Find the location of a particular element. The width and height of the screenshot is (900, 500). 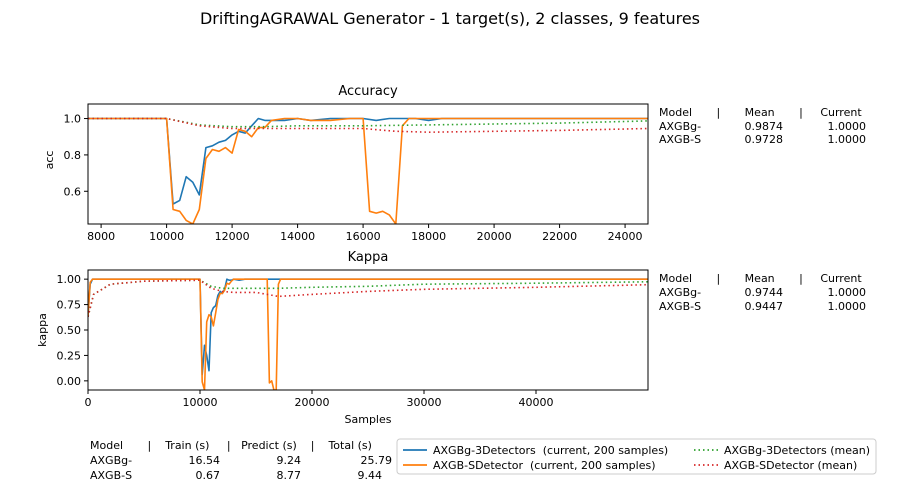

kappa-line-axgbg-current is located at coordinates (368, 327).